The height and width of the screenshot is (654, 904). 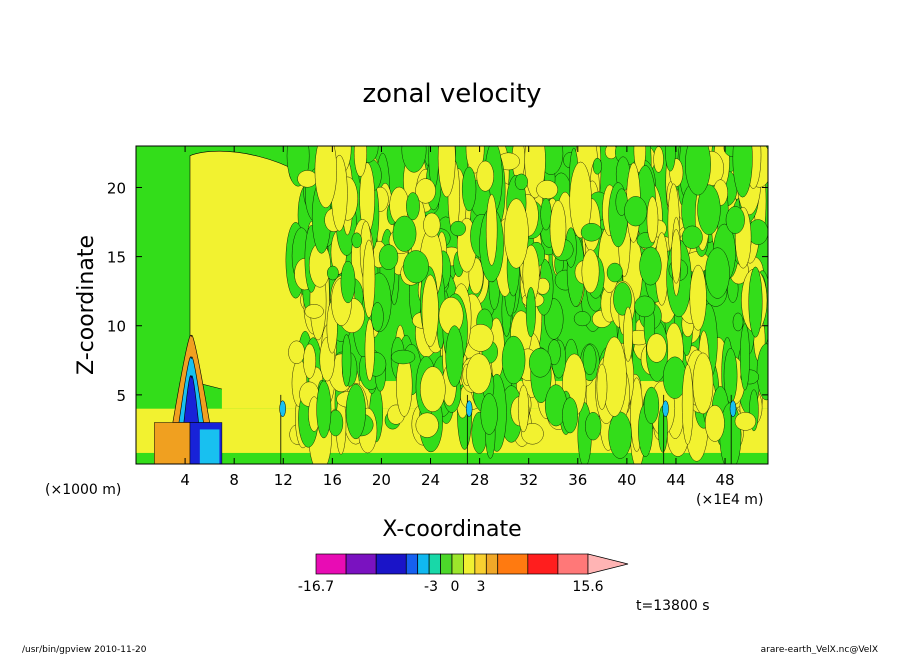 I want to click on y-tick-label: 5, so click(x=121, y=396).